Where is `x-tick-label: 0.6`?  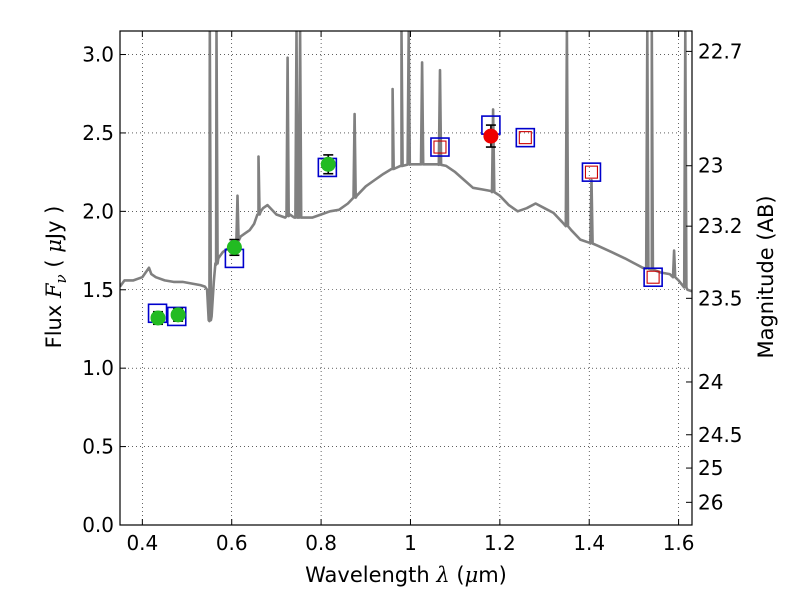
x-tick-label: 0.6 is located at coordinates (232, 543).